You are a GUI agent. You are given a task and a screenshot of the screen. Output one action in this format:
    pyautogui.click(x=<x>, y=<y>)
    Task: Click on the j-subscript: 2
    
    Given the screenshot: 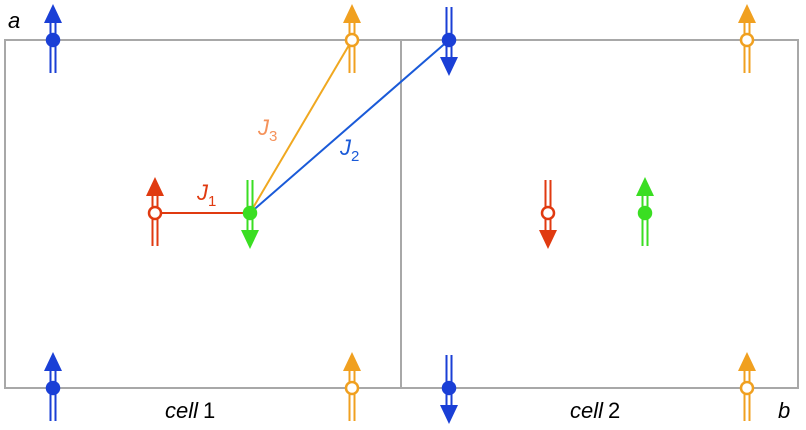 What is the action you would take?
    pyautogui.click(x=355, y=156)
    